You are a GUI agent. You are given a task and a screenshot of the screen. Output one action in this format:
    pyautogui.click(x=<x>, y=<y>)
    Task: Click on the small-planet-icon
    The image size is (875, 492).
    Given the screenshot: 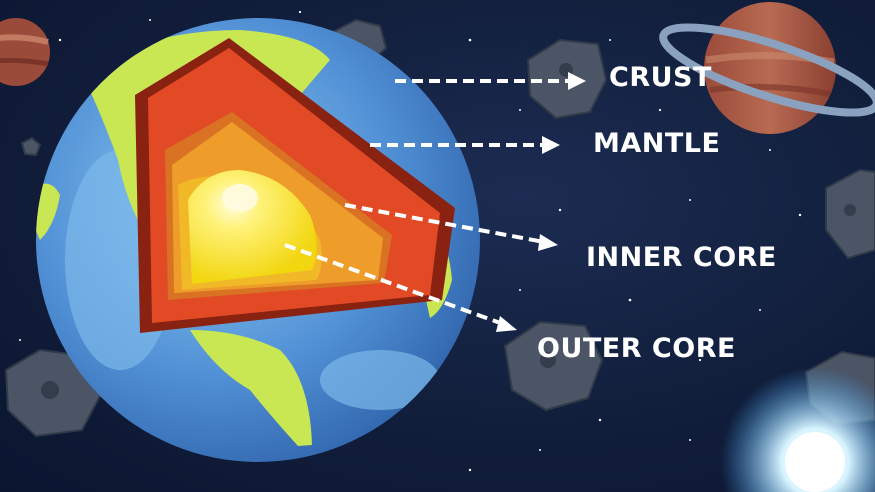 What is the action you would take?
    pyautogui.click(x=25, y=52)
    